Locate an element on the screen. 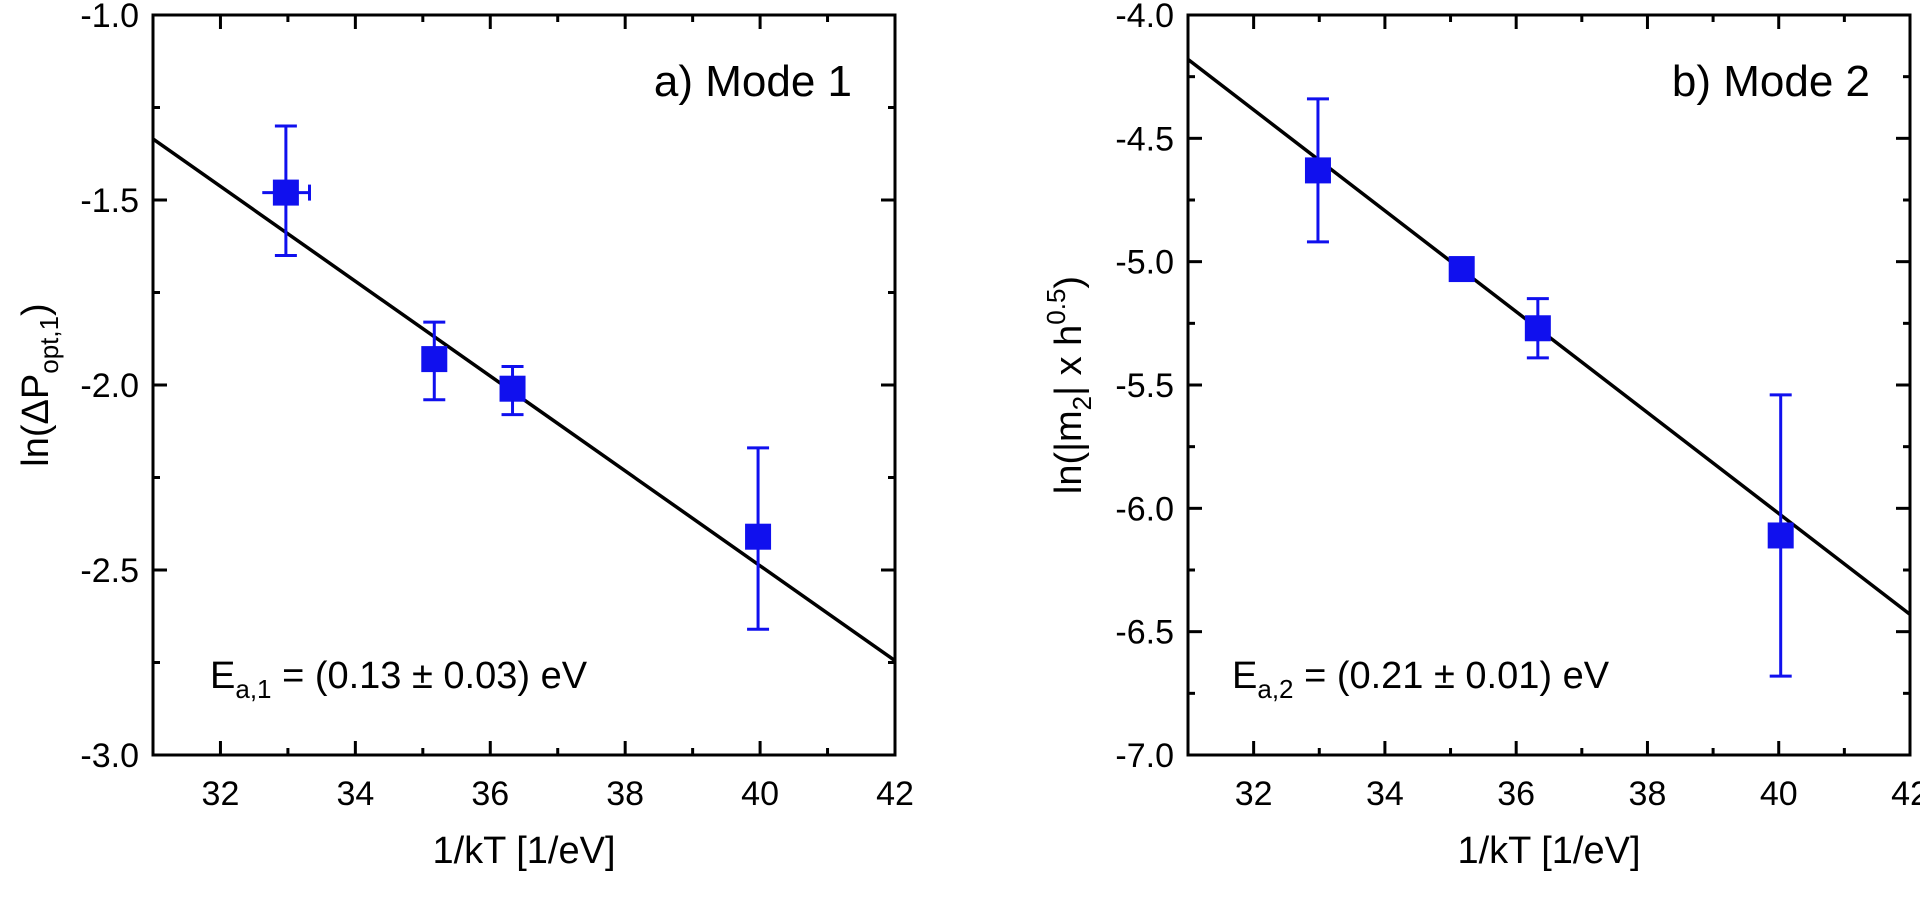 This screenshot has width=1920, height=912. y-axis-title-sup: 0.5 is located at coordinates (1056, 307).